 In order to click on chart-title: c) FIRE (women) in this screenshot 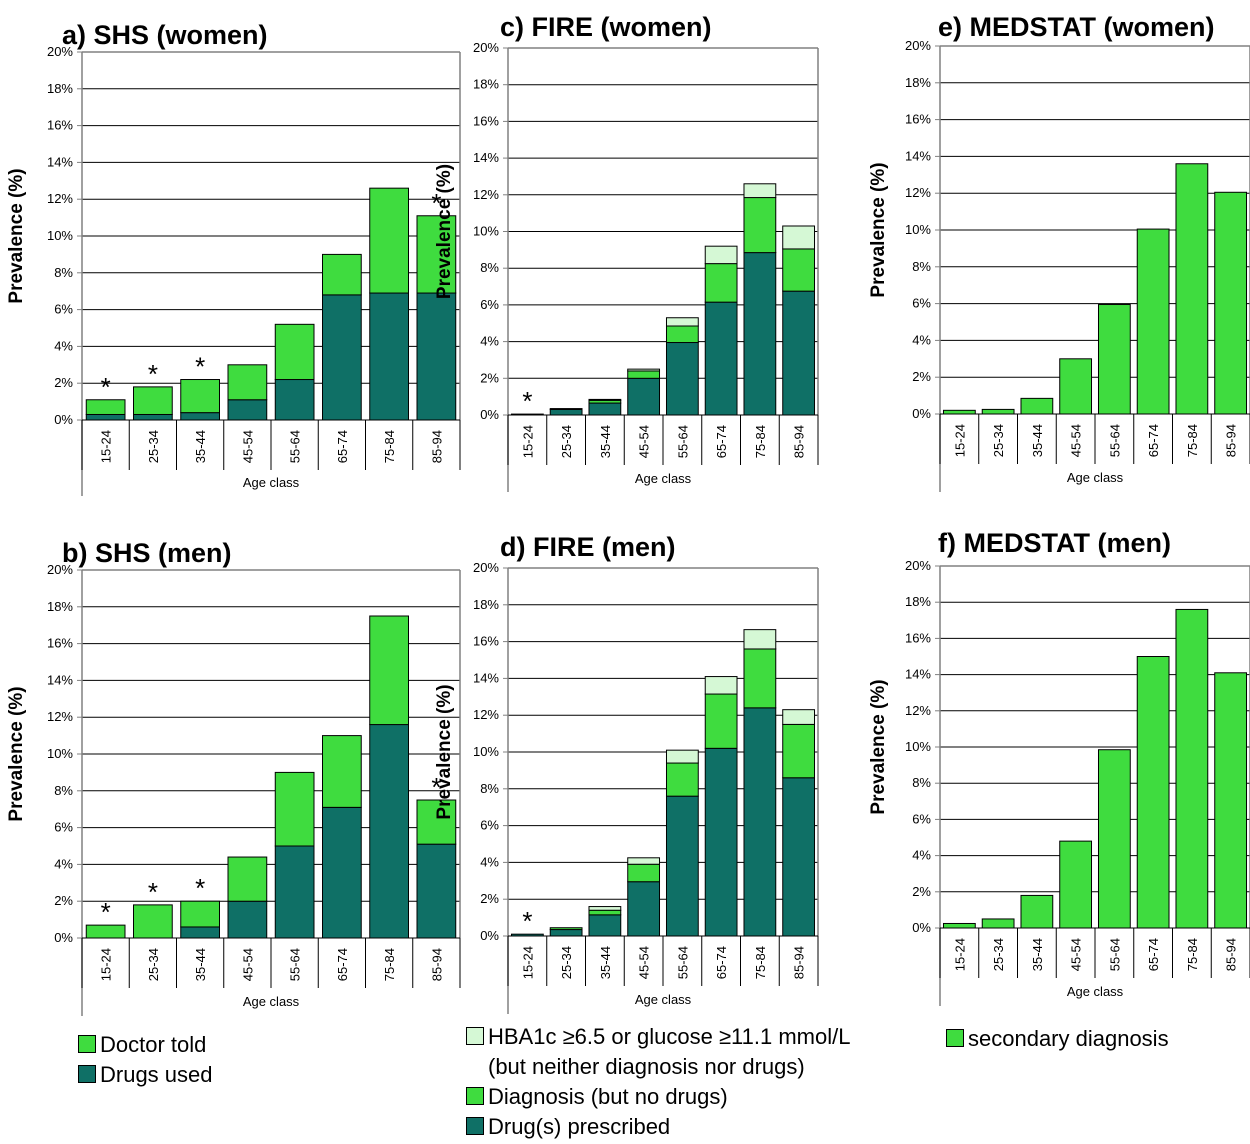, I will do `click(606, 27)`.